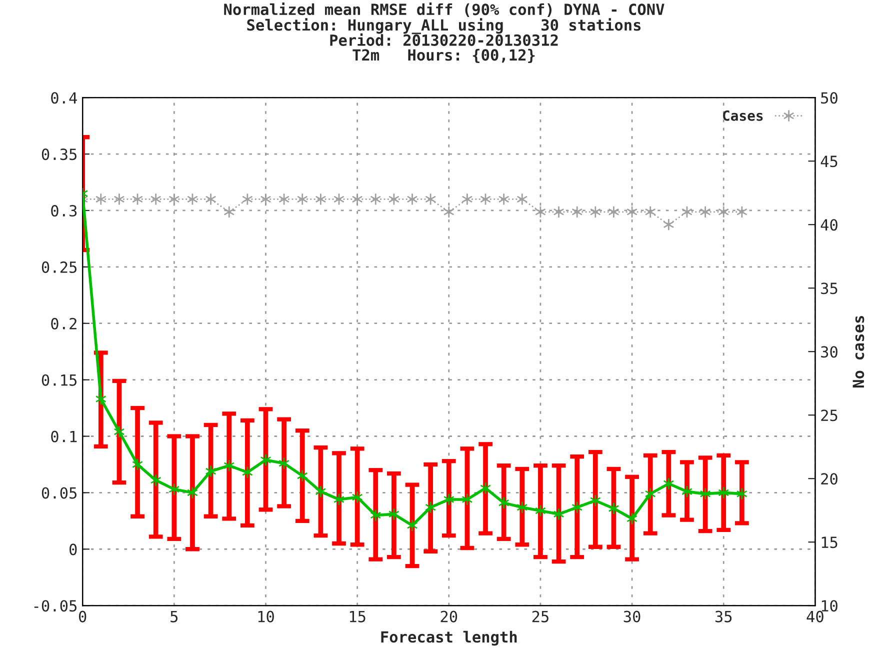 Image resolution: width=888 pixels, height=664 pixels. What do you see at coordinates (59, 380) in the screenshot?
I see `y-tick-label: 0.15` at bounding box center [59, 380].